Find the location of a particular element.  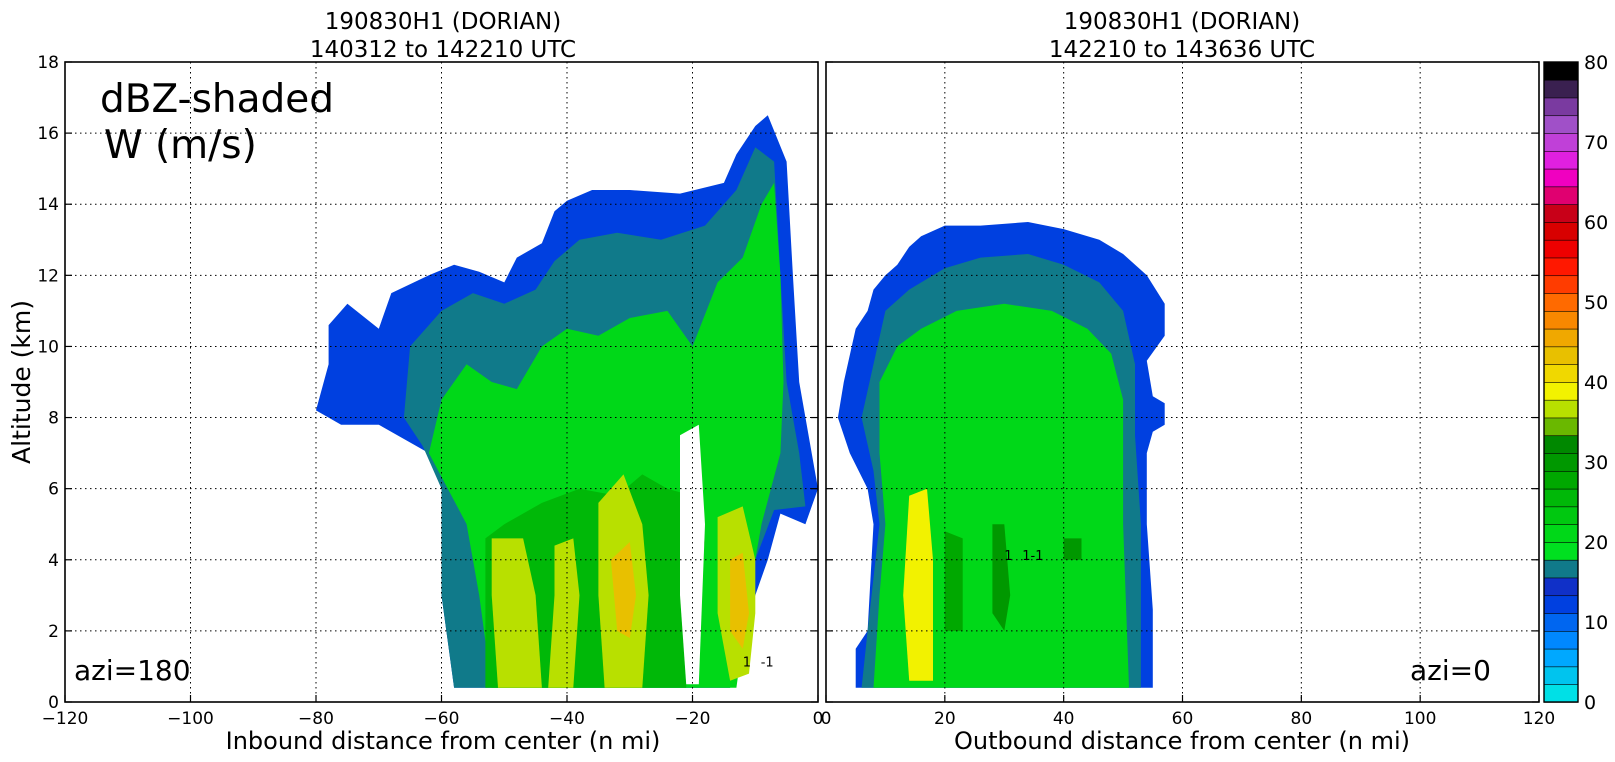

colorbar-tick-label-3: 30 is located at coordinates (1596, 463).